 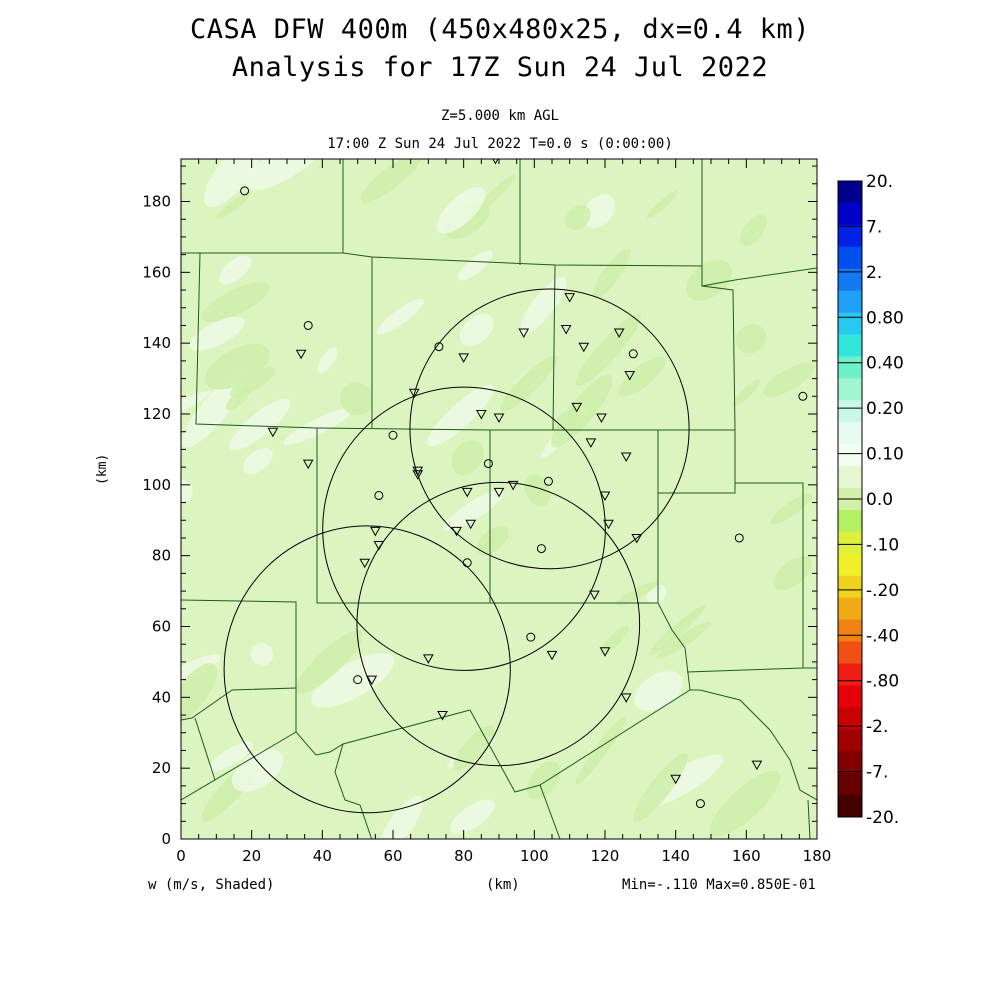 I want to click on y-tick-label: 140, so click(x=156, y=343).